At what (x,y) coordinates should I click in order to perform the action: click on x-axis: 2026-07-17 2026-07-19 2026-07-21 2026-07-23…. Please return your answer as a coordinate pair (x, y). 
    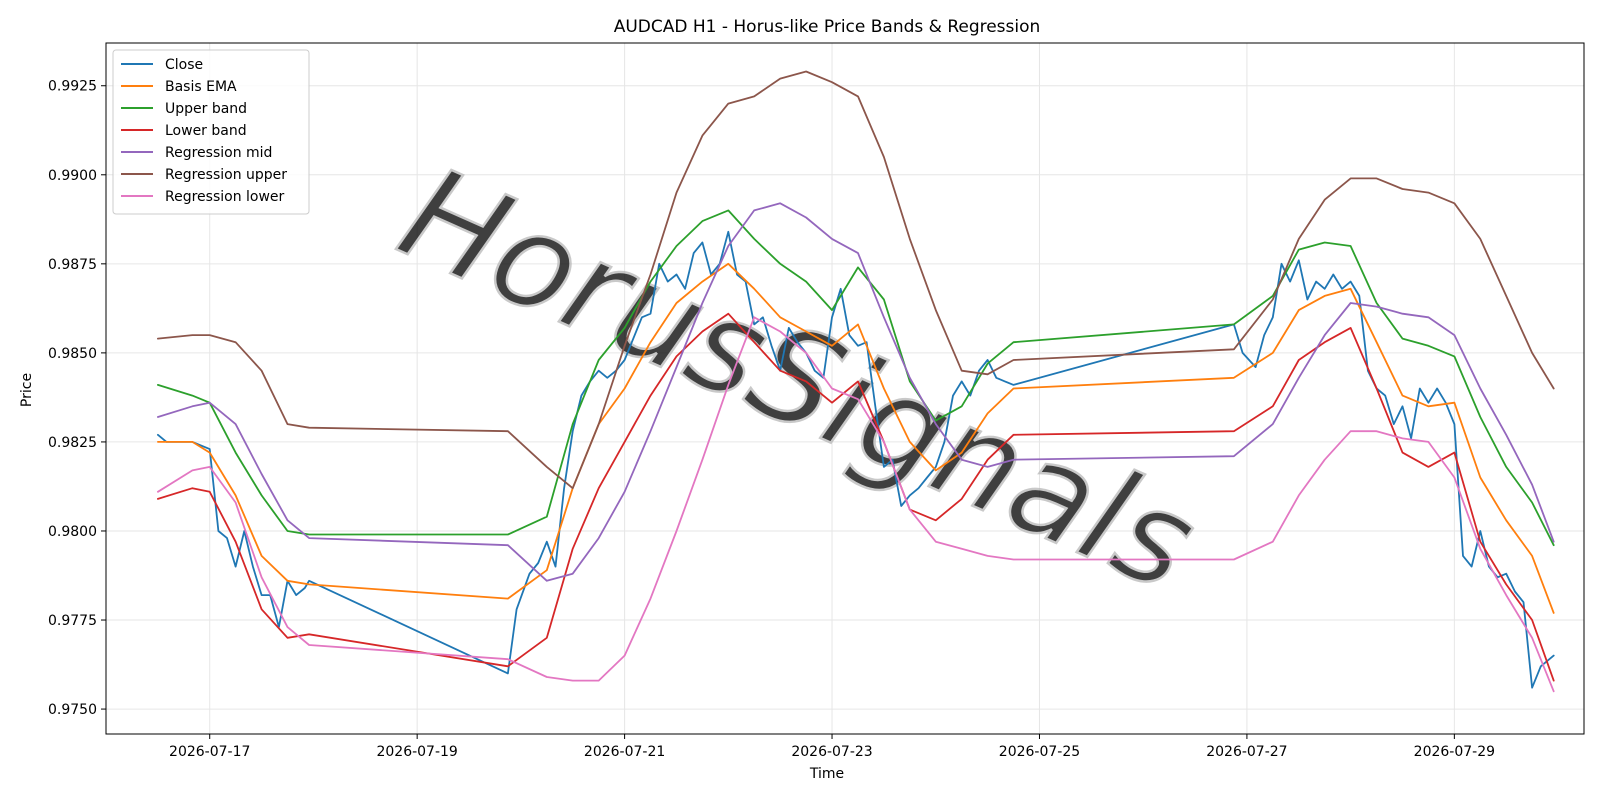
    Looking at the image, I should click on (832, 747).